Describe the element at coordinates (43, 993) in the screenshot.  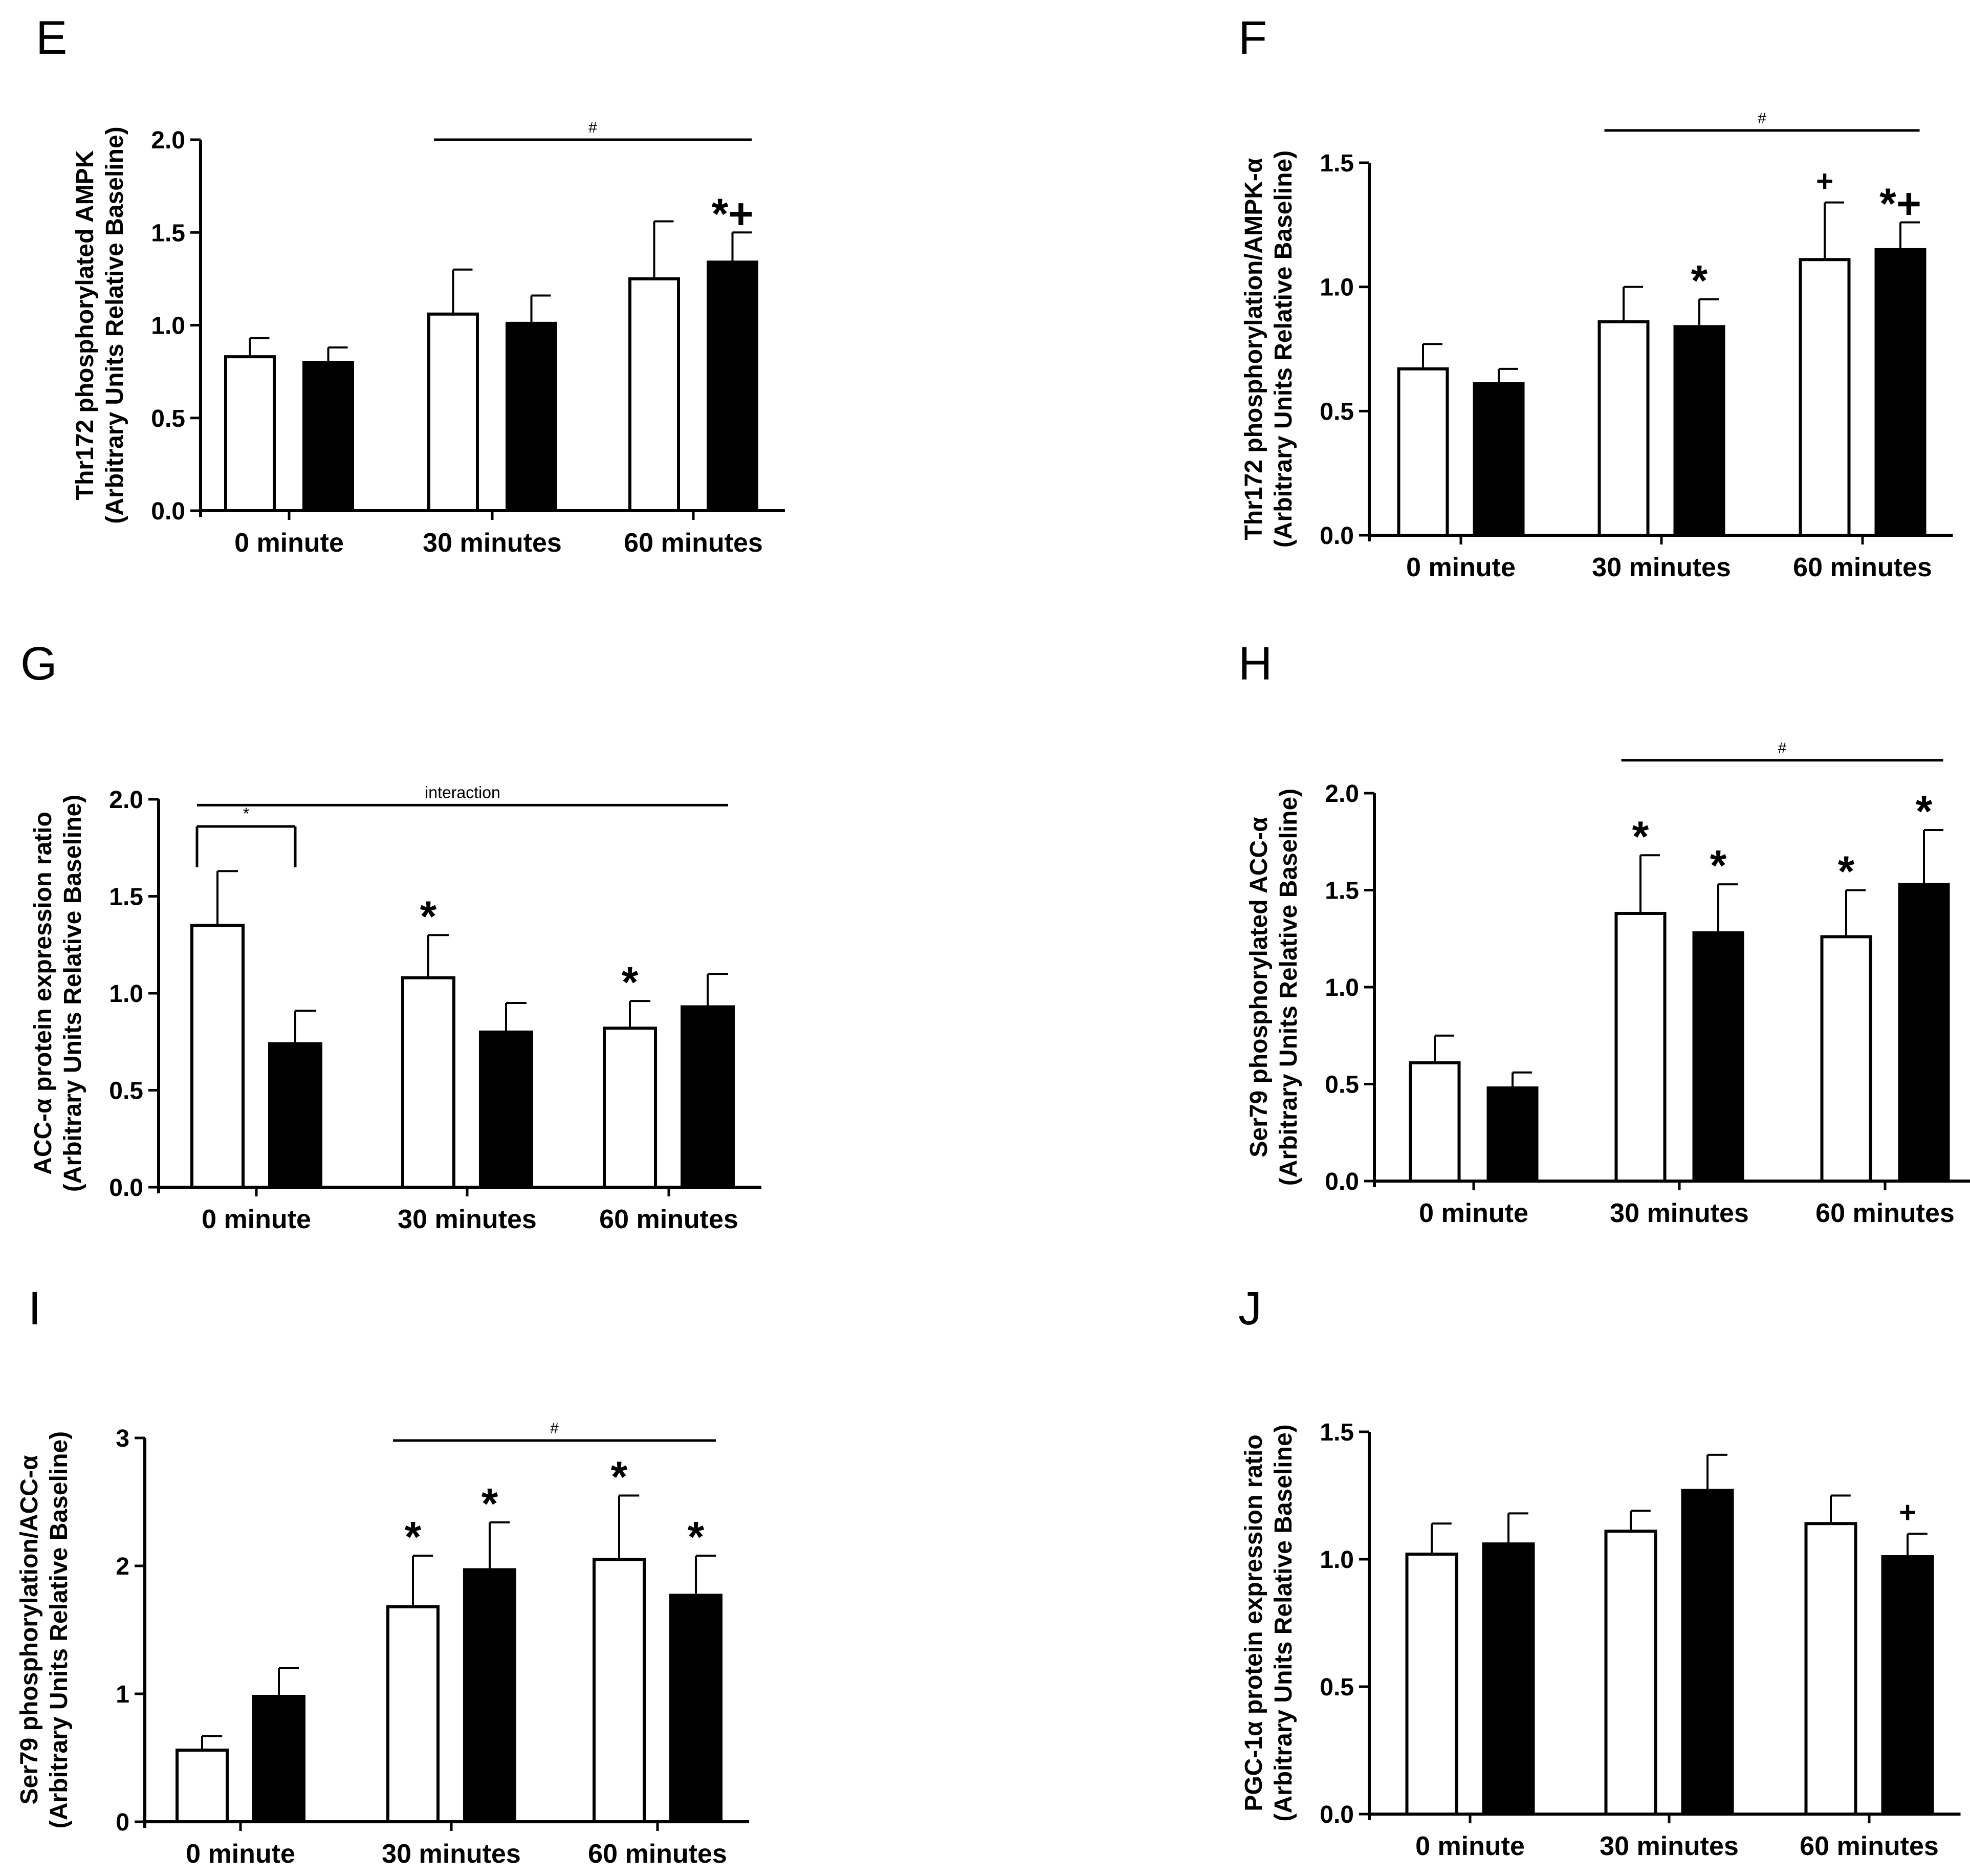
I see `y-axis-label: ACC-α protein expression ratio` at that location.